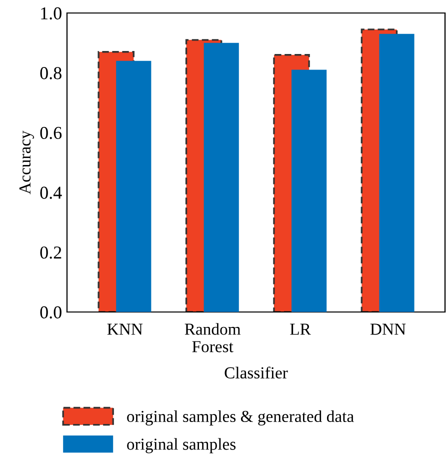 The image size is (446, 462). I want to click on y-tick-label: 0.4, so click(51, 192).